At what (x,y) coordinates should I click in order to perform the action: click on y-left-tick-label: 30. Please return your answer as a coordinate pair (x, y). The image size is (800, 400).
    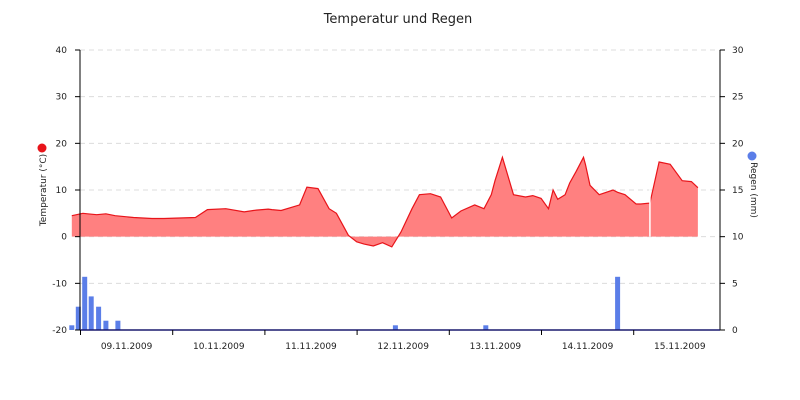
    Looking at the image, I should click on (62, 98).